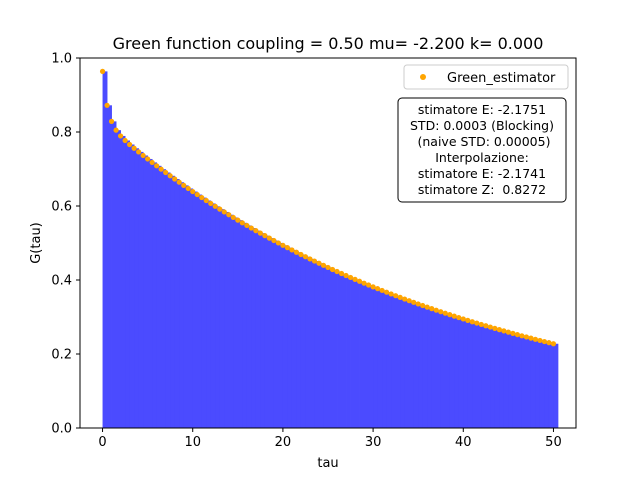  What do you see at coordinates (283, 442) in the screenshot?
I see `x-tick-label: 20` at bounding box center [283, 442].